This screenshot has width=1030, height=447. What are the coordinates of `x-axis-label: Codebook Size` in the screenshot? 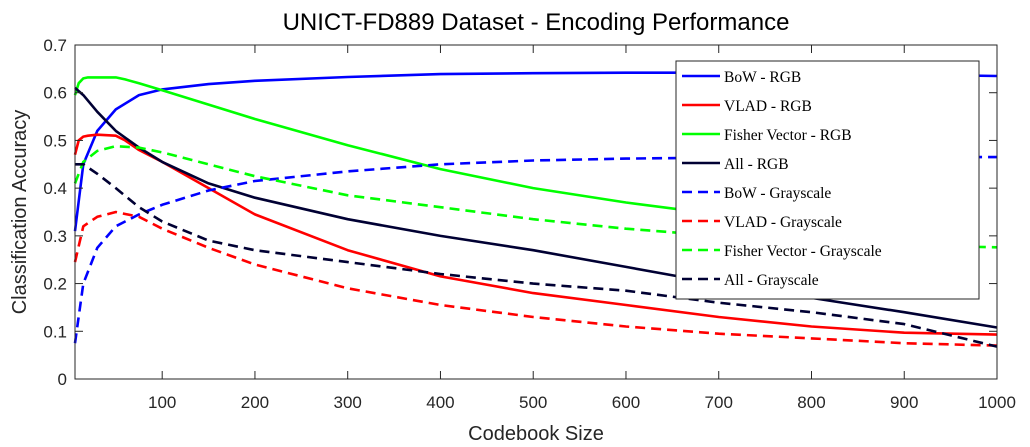 It's located at (536, 434).